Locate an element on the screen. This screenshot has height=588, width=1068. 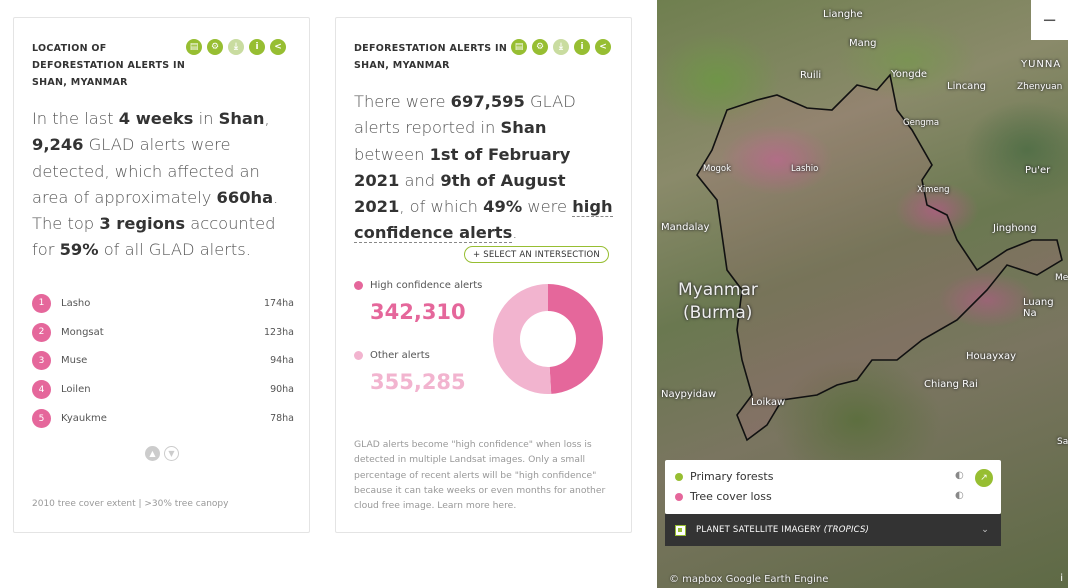
map-label: Lashio is located at coordinates (805, 169).